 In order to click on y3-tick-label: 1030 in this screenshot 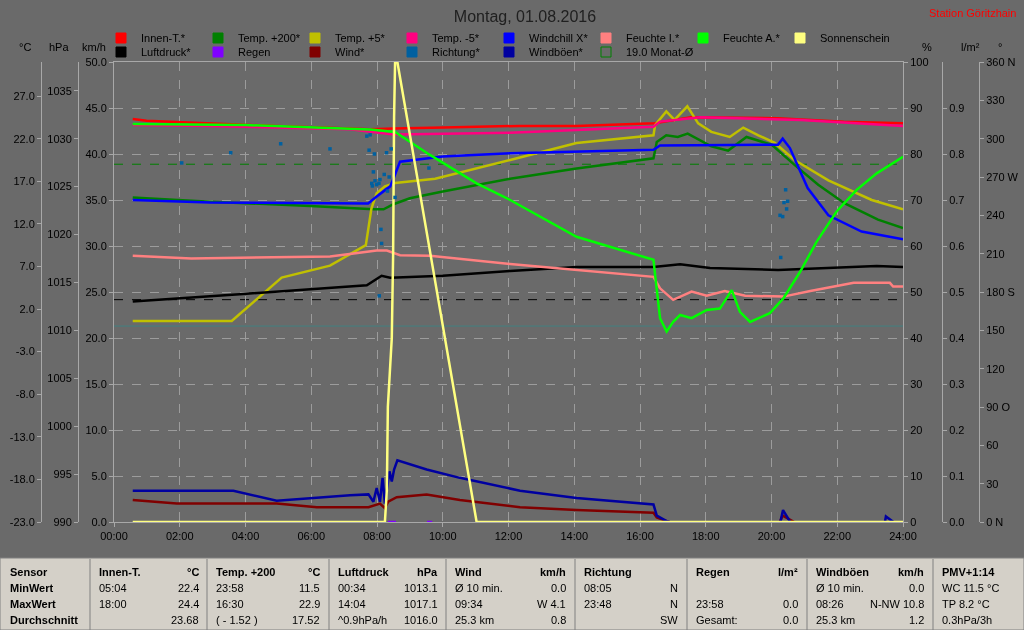, I will do `click(59, 138)`.